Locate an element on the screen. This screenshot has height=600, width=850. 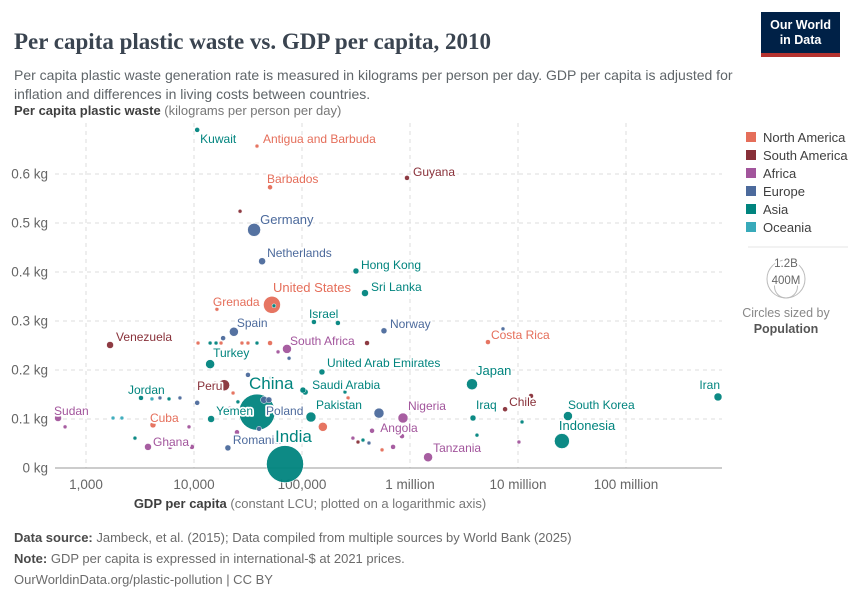
data-point-barbados is located at coordinates (270, 187).